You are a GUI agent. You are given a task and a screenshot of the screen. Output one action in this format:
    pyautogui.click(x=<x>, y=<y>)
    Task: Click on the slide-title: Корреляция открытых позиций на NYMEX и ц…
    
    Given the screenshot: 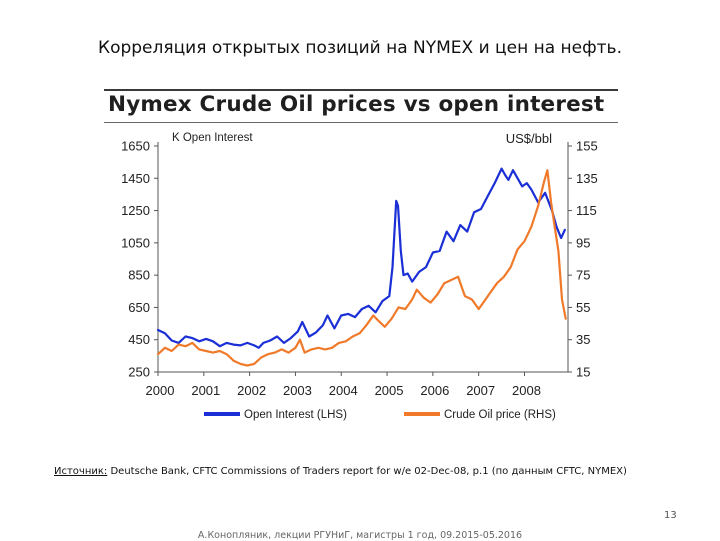 What is the action you would take?
    pyautogui.click(x=360, y=48)
    